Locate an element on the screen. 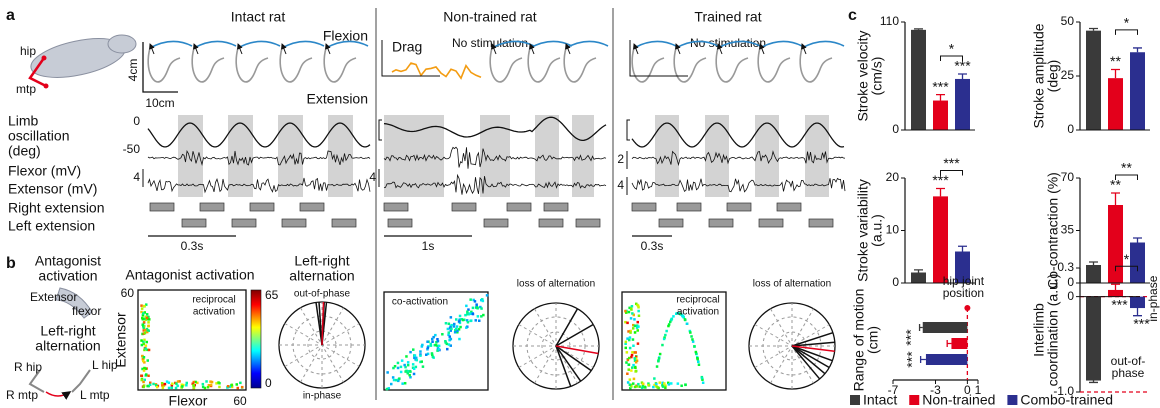 Image resolution: width=1160 pixels, height=408 pixels. oscillation-trace is located at coordinates (259, 135).